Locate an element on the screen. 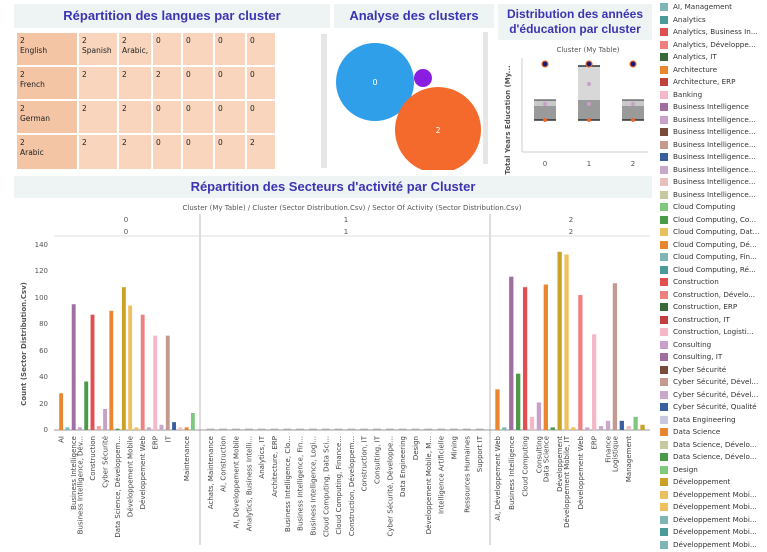  box-cluster-0-point is located at coordinates (545, 104).